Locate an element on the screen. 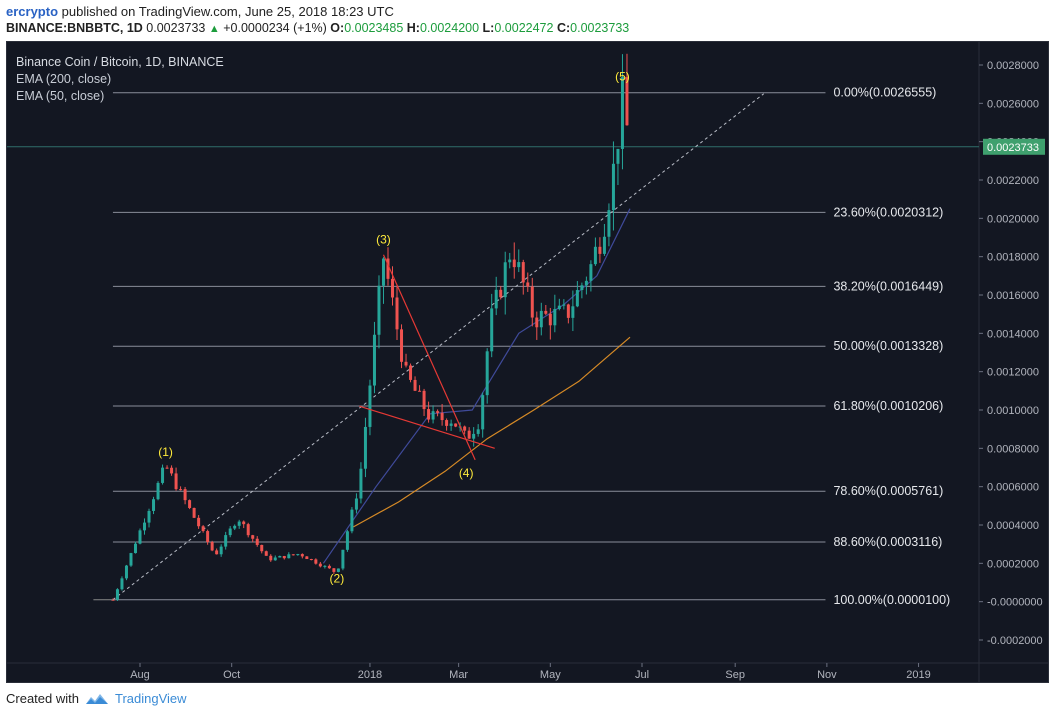  price-tick-label: 0.0018000 is located at coordinates (1013, 258).